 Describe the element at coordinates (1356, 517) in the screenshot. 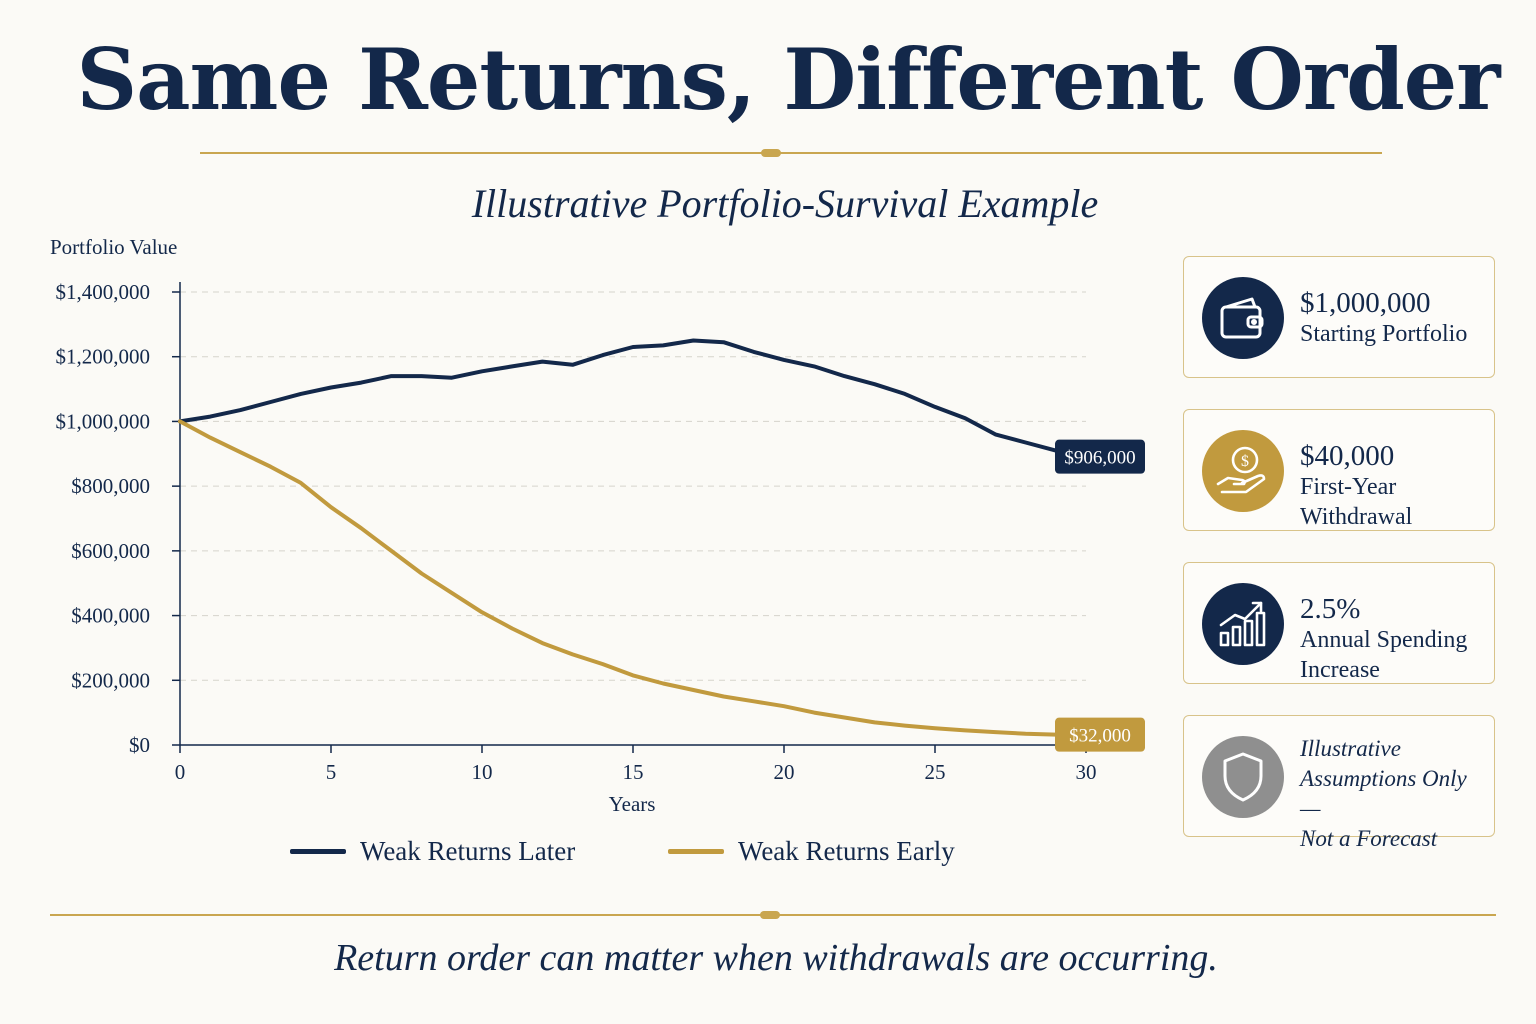

I see `withdrawal-label-line2: Withdrawal` at that location.